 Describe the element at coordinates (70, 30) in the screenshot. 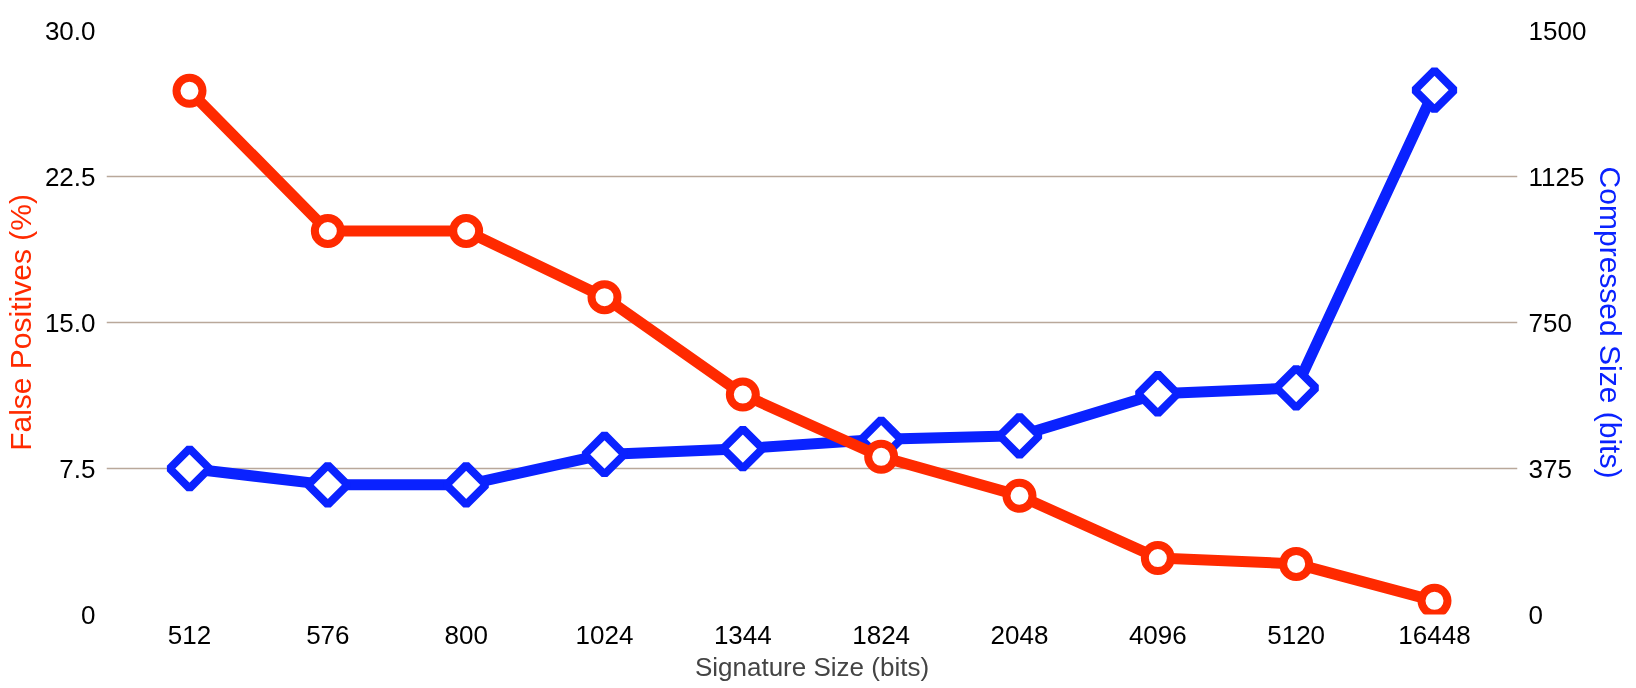

I see `y-tick-label: 30.0` at that location.